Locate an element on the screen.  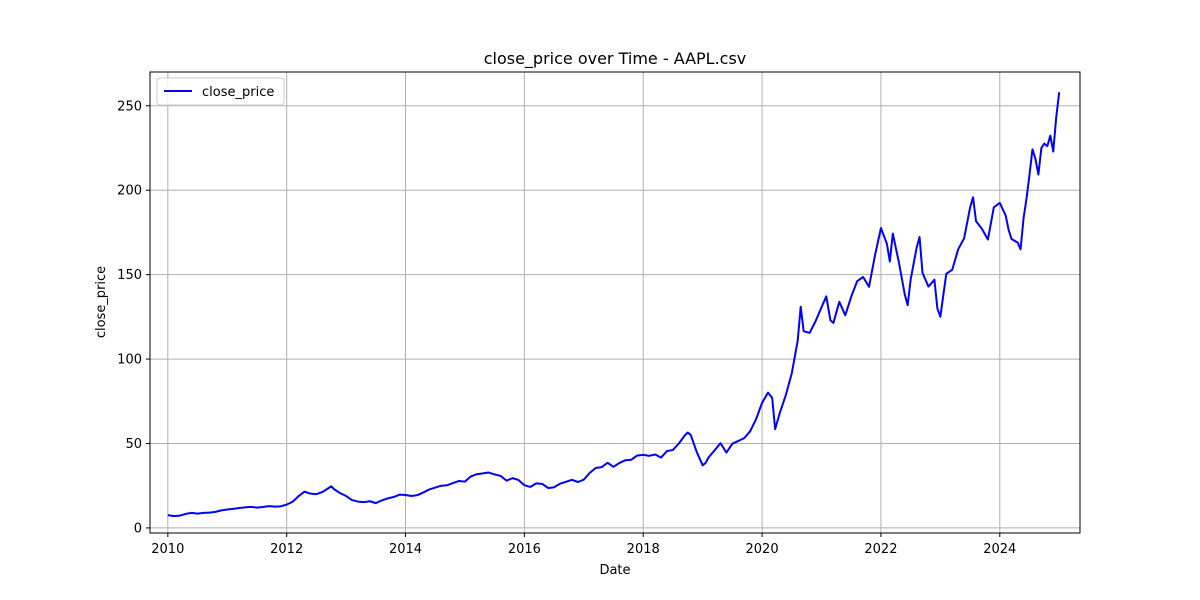
legend-label: close_price is located at coordinates (238, 92).